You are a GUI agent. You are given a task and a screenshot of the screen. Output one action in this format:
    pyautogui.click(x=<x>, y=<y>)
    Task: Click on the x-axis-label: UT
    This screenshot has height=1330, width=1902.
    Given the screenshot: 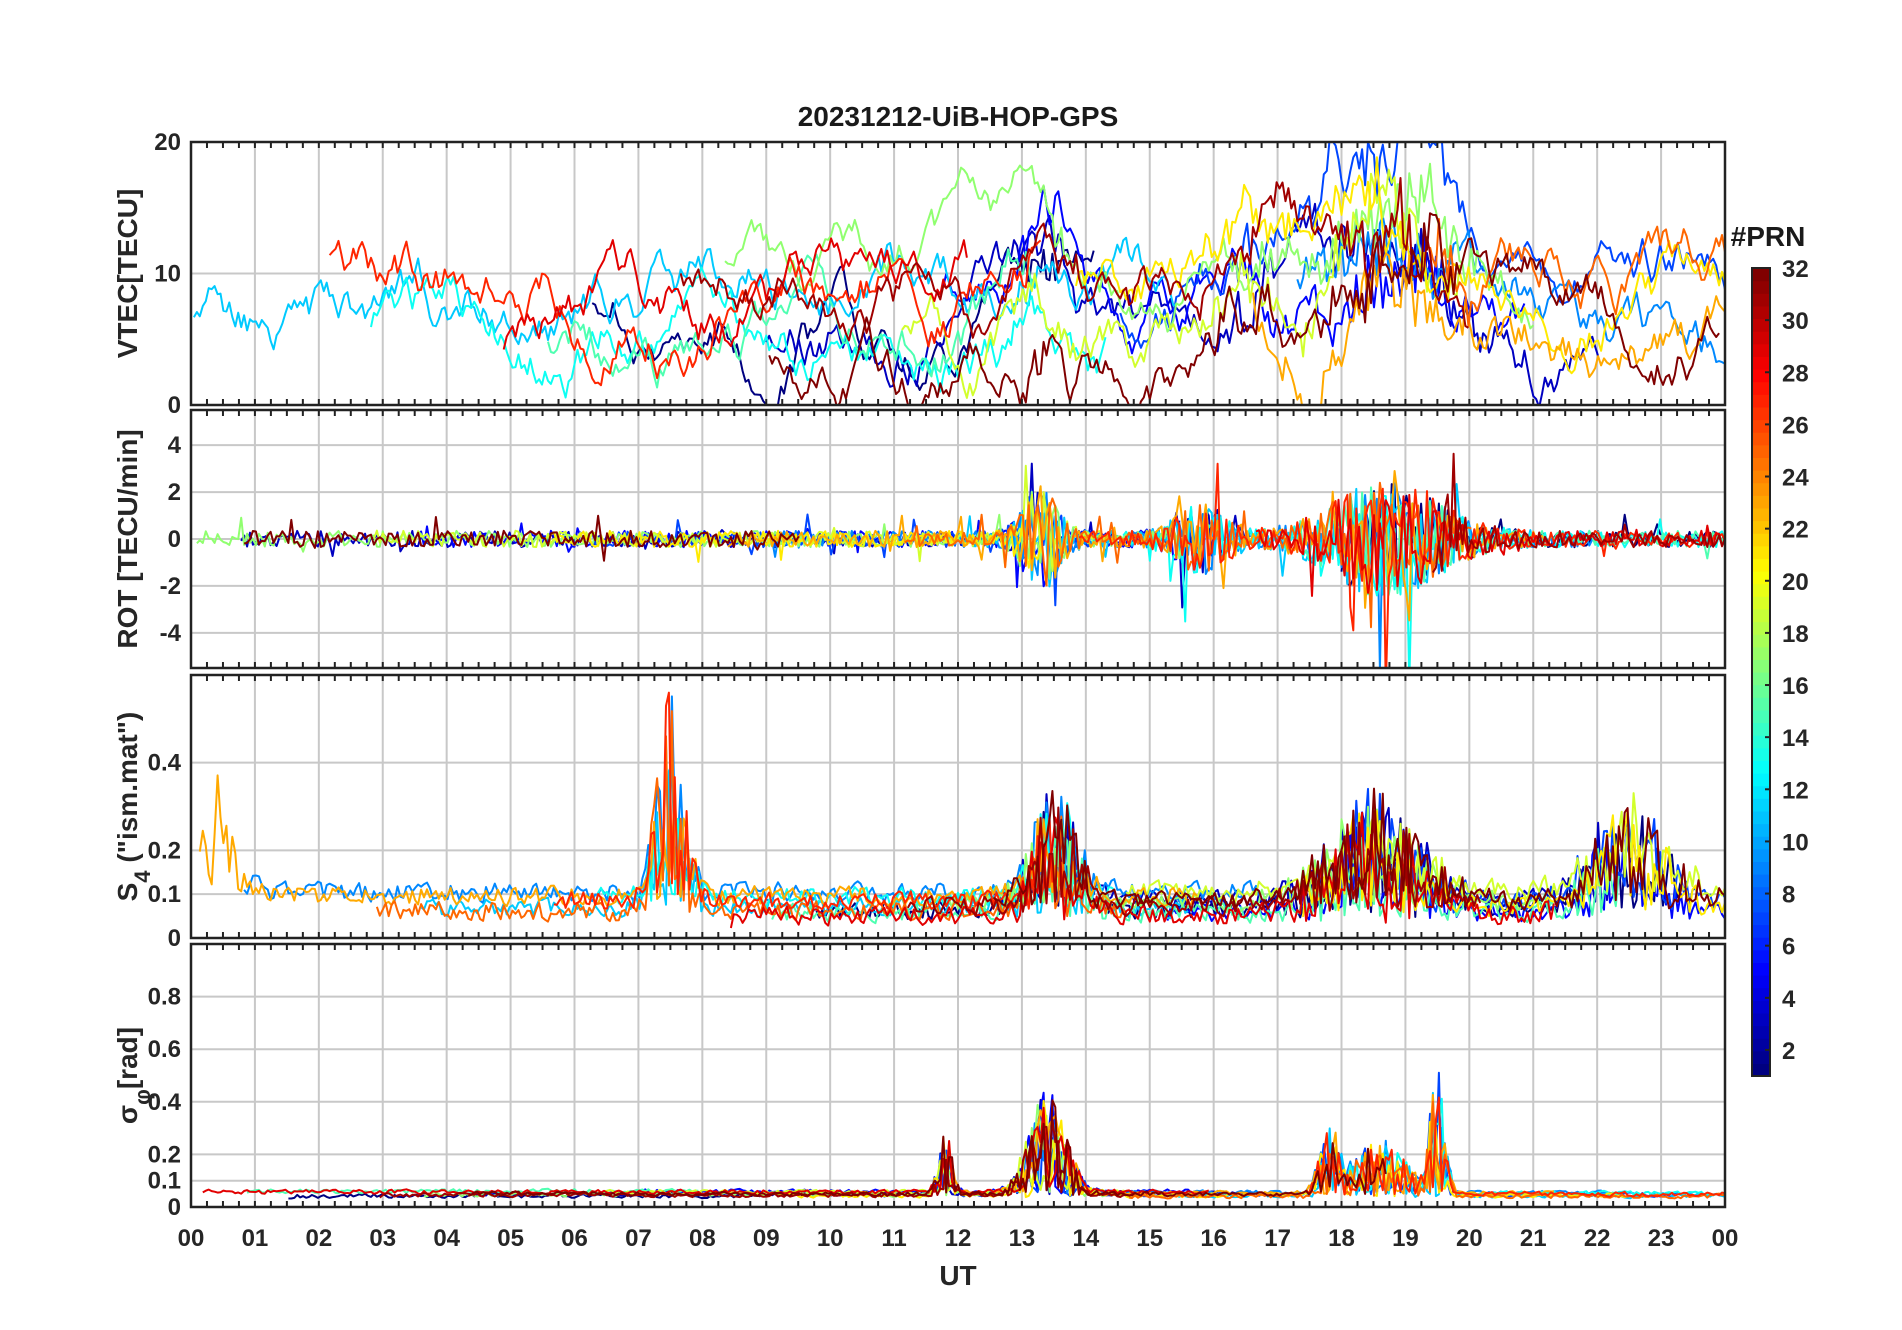 What is the action you would take?
    pyautogui.click(x=957, y=1275)
    